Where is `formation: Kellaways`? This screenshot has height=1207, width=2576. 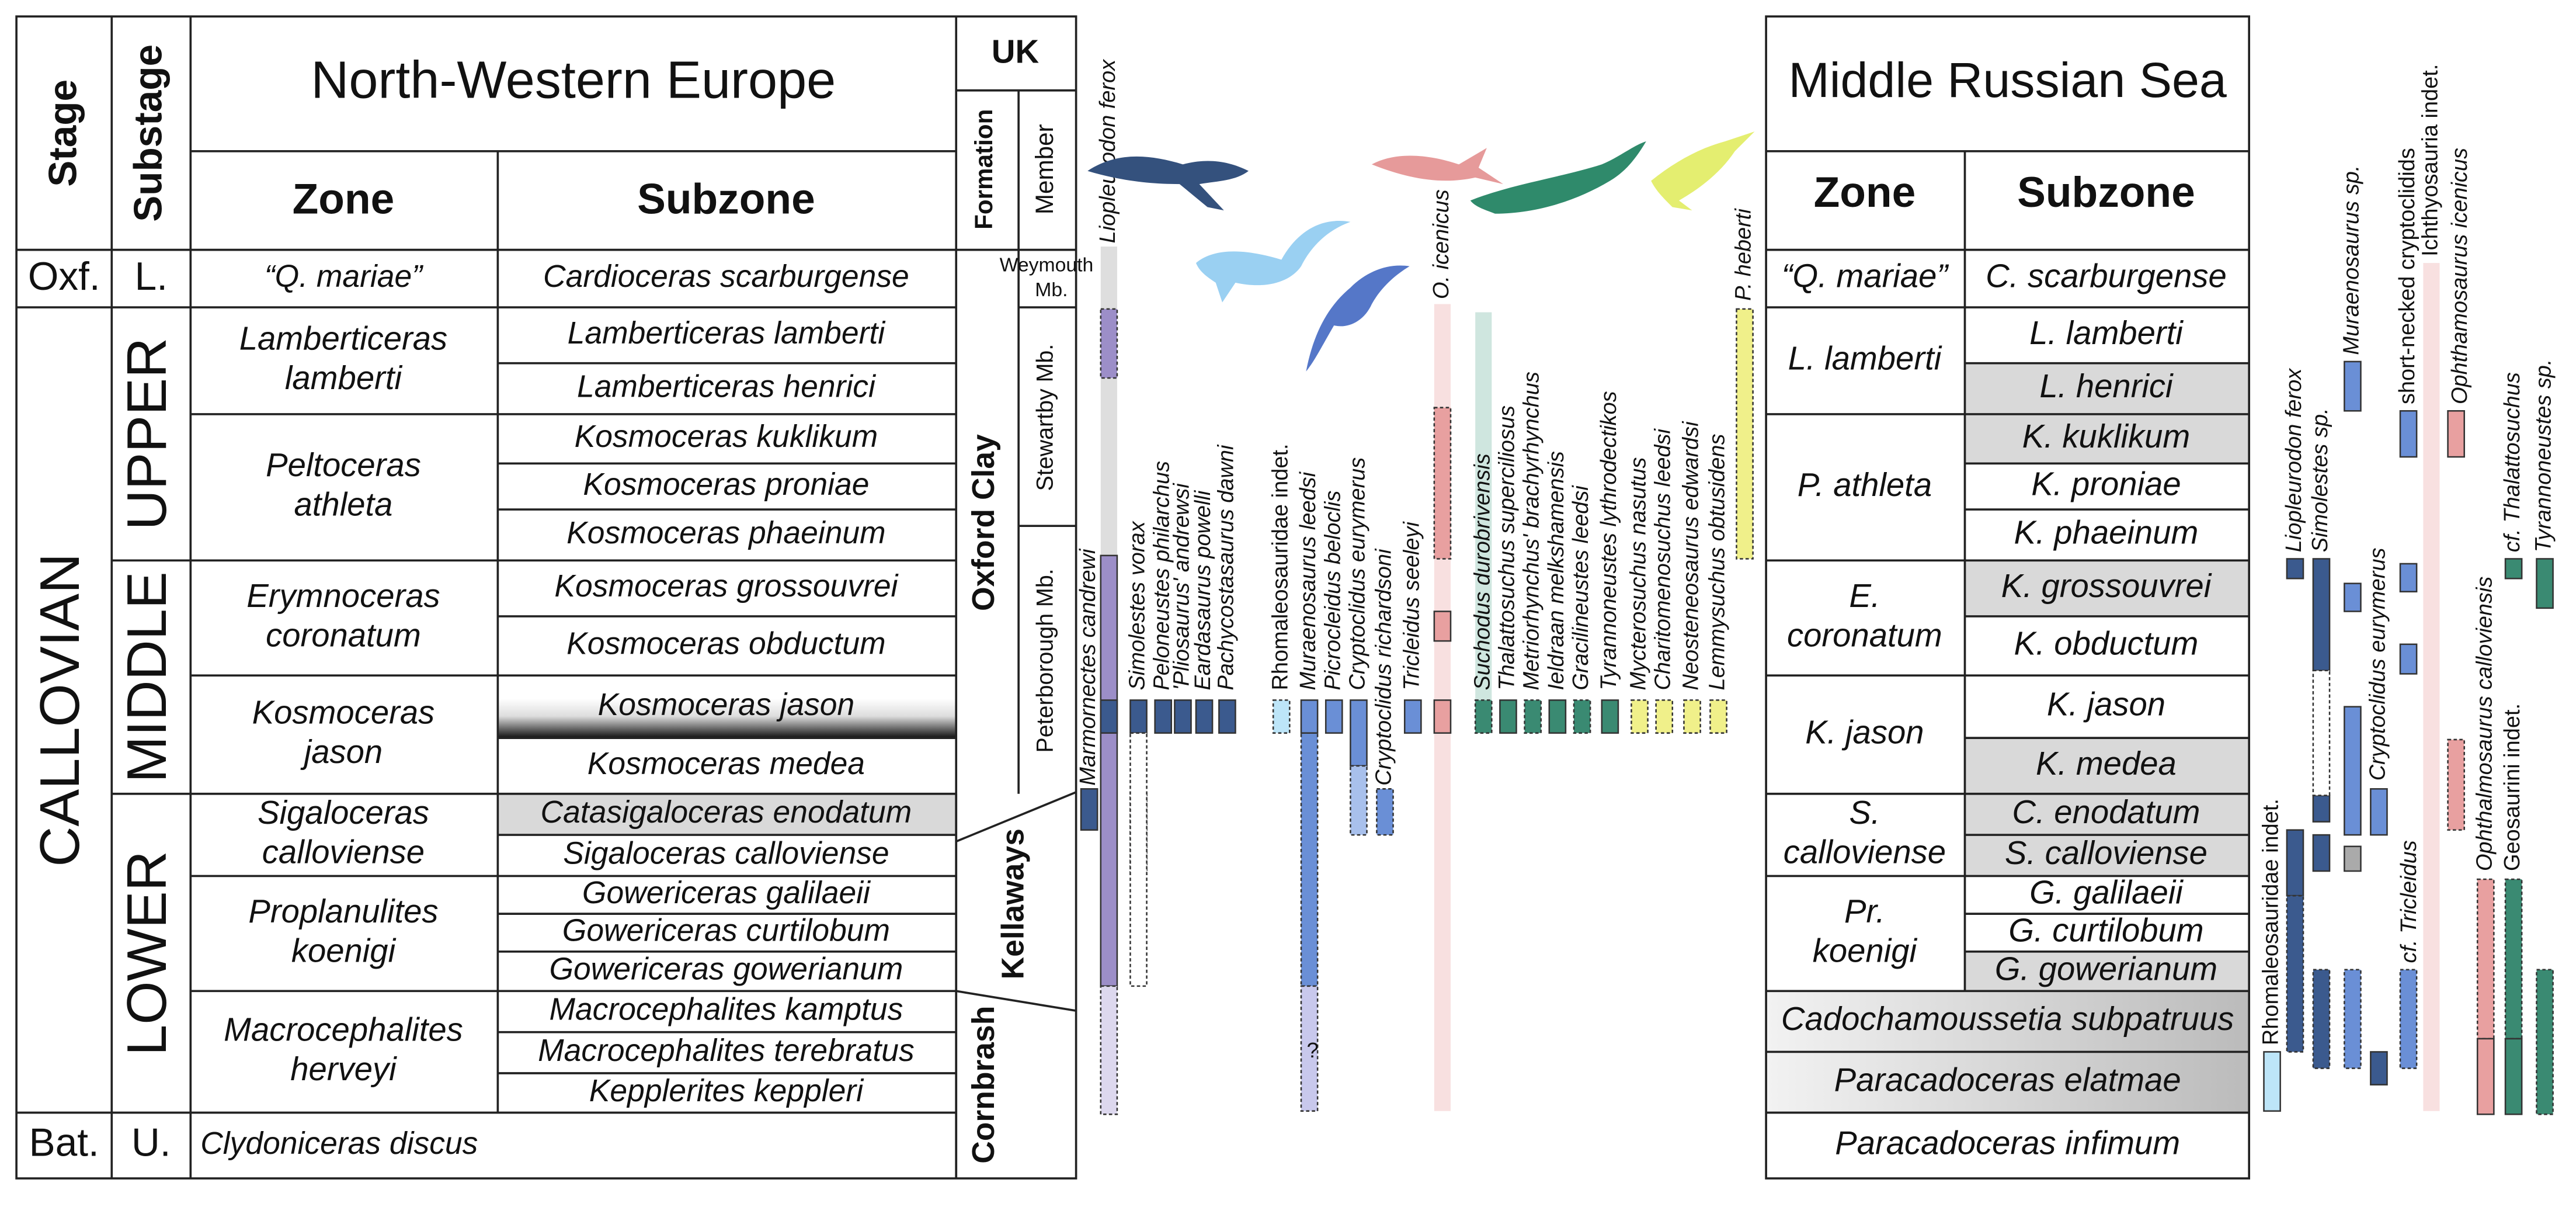
formation: Kellaways is located at coordinates (1013, 903).